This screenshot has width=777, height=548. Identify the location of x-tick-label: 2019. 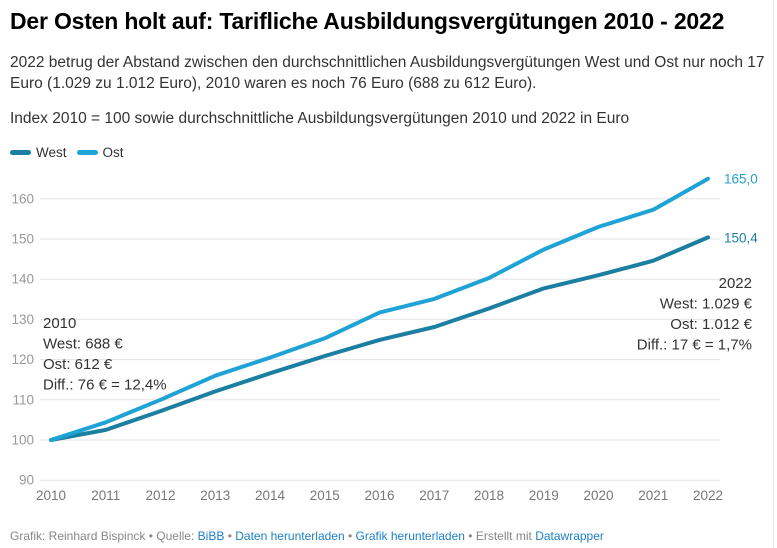
(544, 495).